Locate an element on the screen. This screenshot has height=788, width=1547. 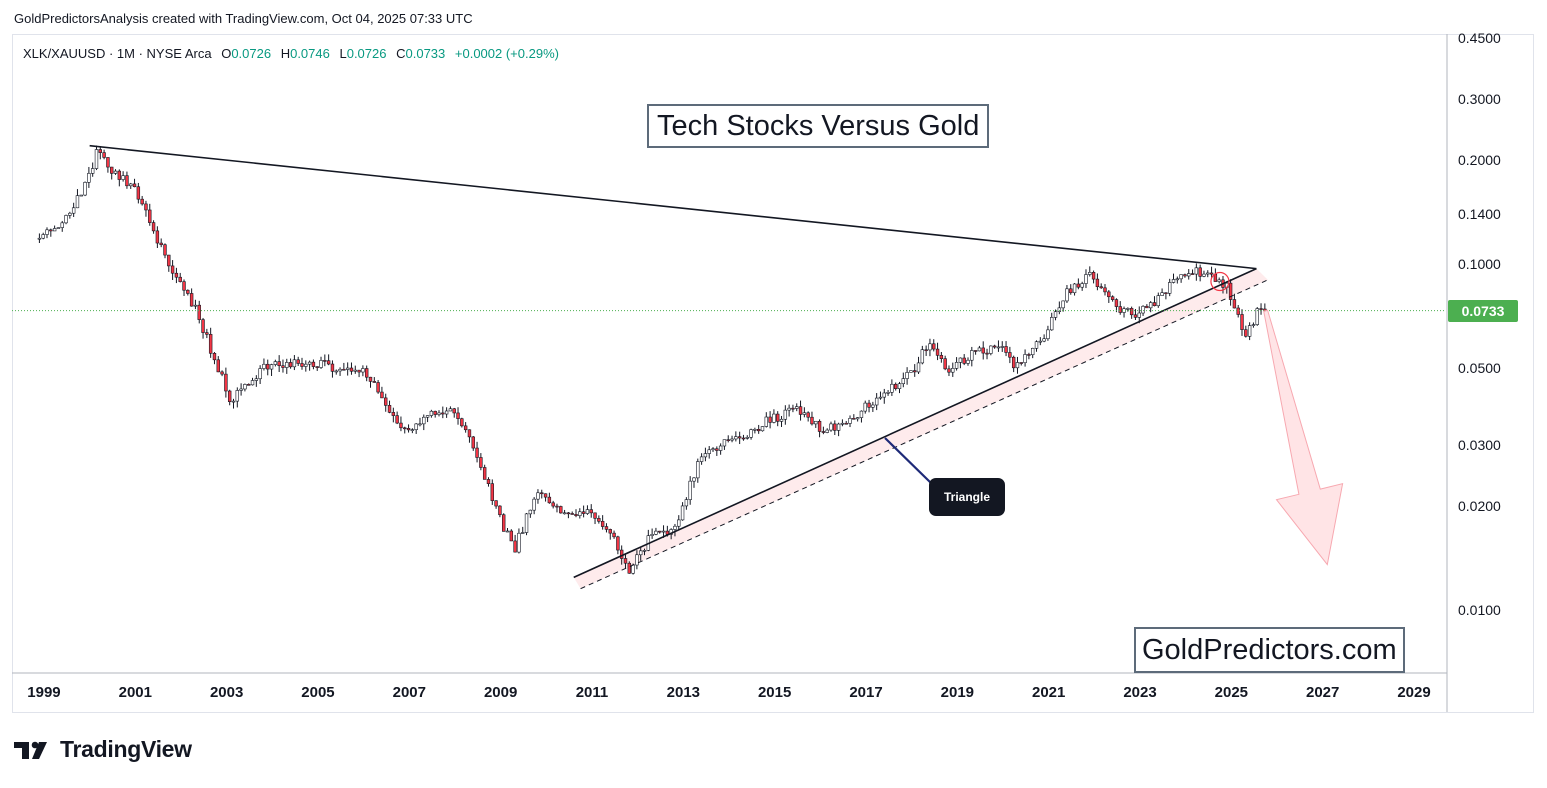
tradingview-logo: TradingView is located at coordinates (103, 749).